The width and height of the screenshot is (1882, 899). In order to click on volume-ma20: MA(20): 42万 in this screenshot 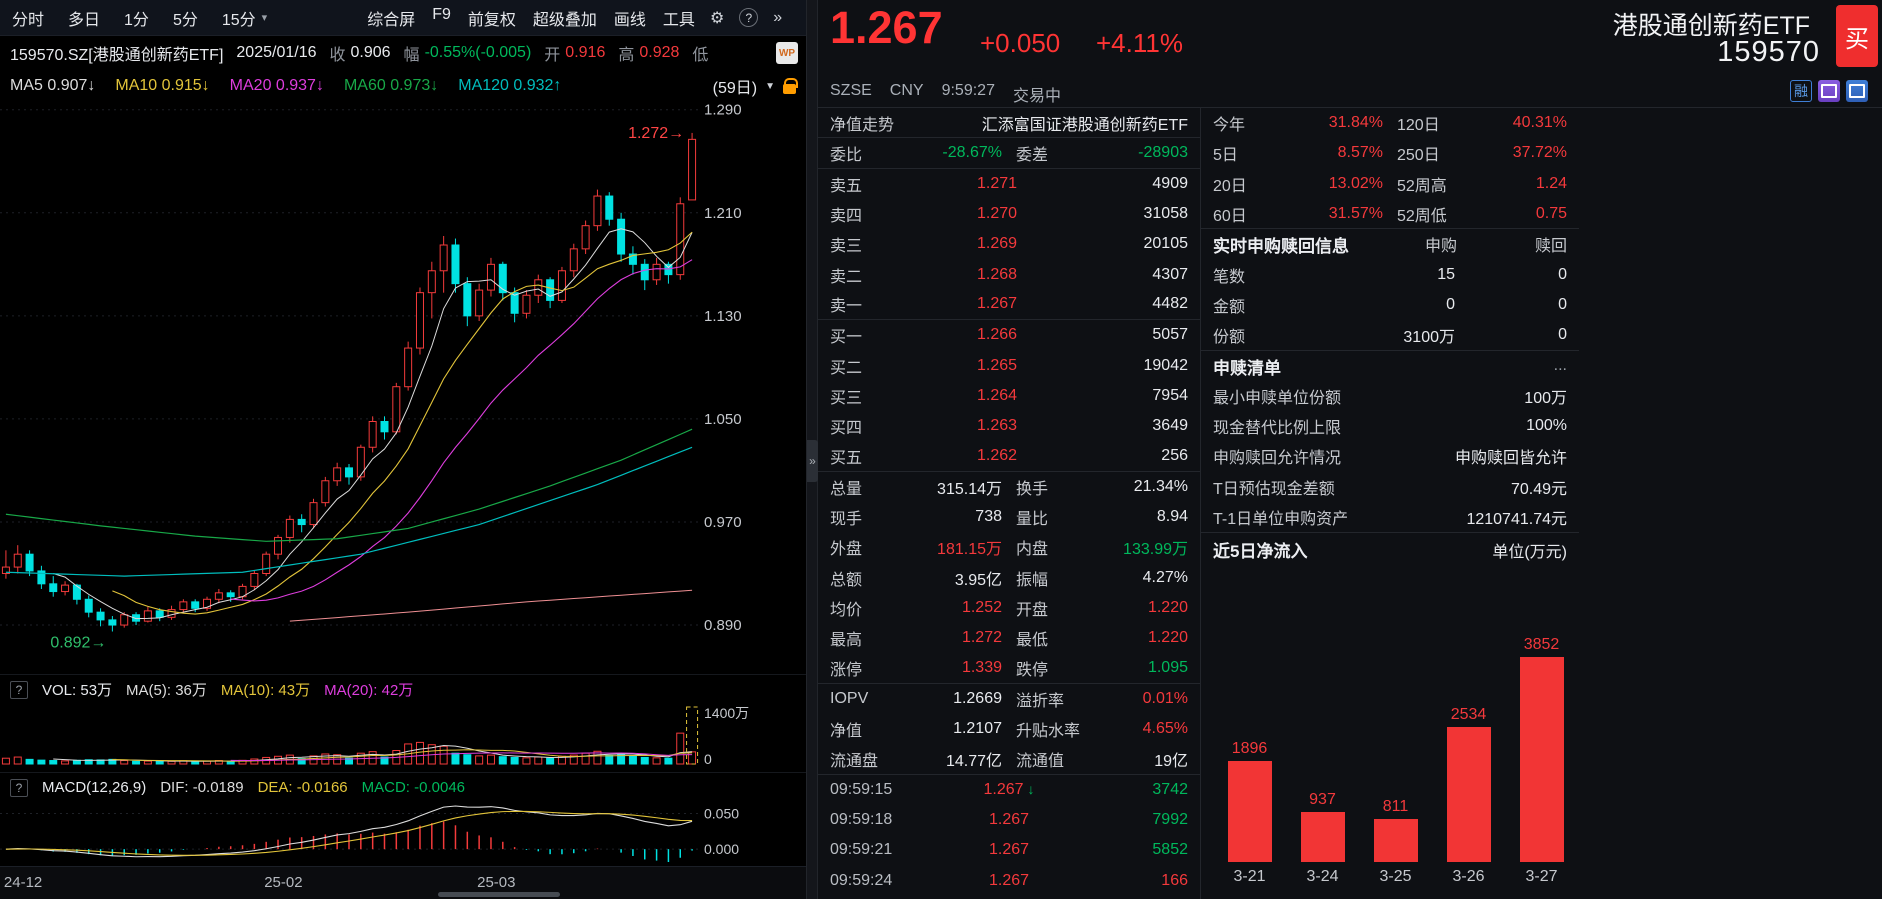, I will do `click(369, 690)`.